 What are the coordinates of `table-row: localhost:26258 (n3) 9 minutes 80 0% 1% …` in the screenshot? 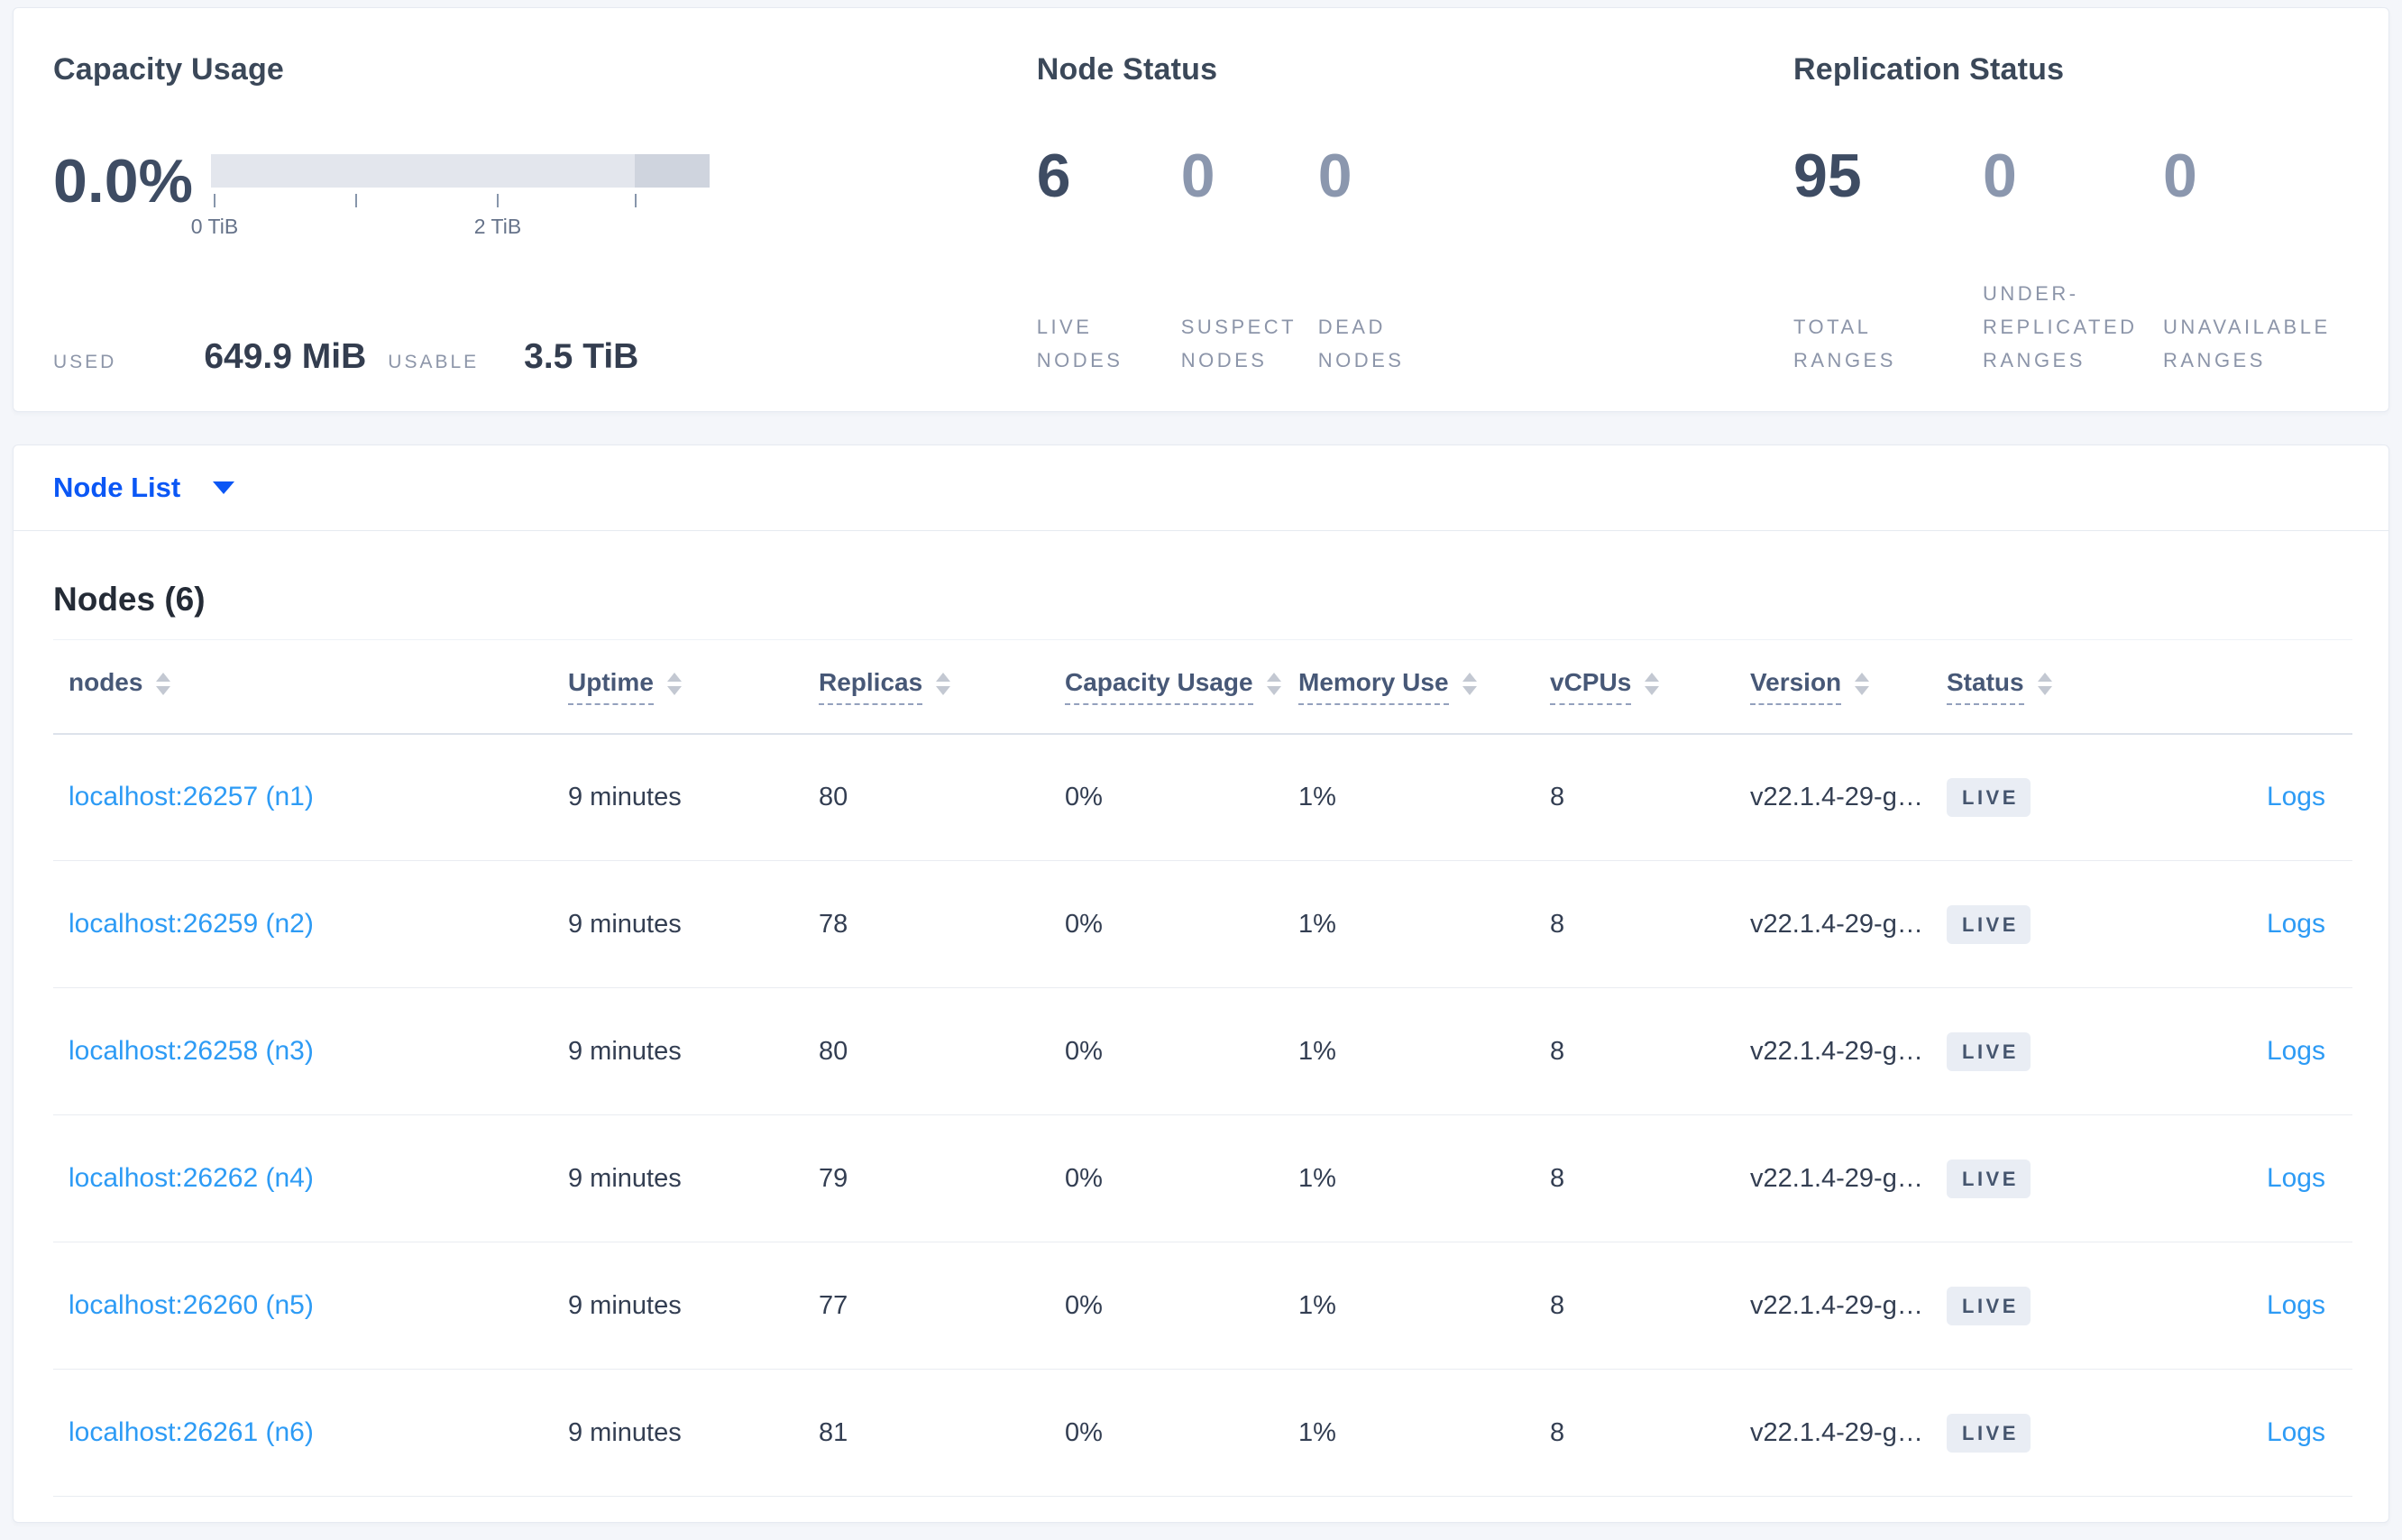 It's located at (1202, 1051).